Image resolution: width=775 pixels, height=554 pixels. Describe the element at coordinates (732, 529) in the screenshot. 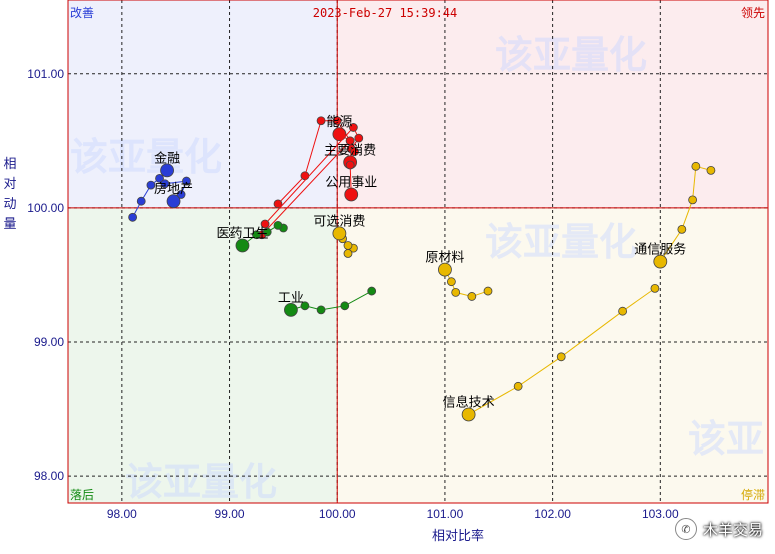

I see `brand-name: 木羊交易` at that location.